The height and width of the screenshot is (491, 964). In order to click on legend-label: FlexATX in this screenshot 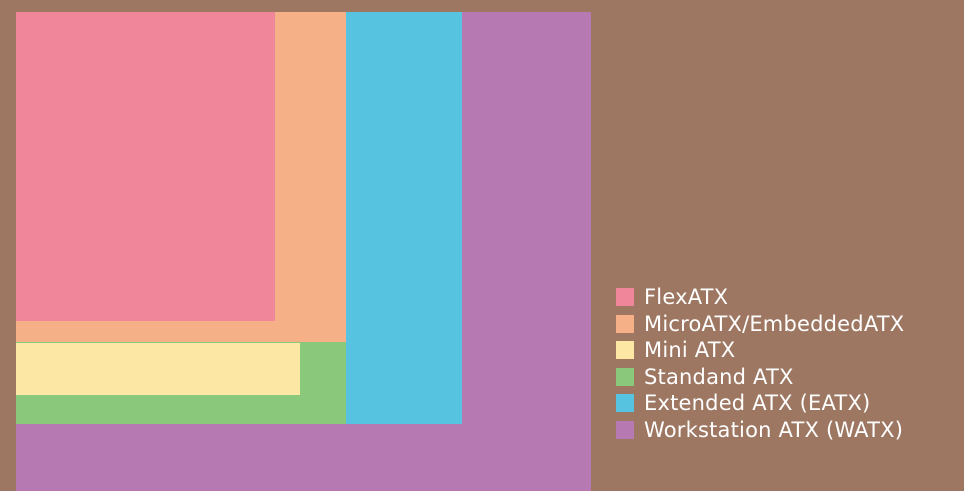, I will do `click(686, 297)`.